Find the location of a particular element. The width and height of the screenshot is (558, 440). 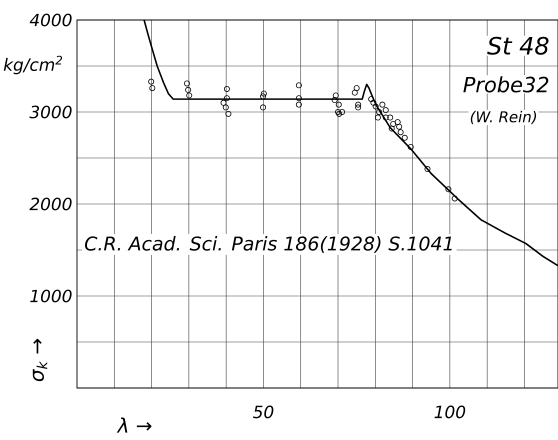

y-tick-label: 3000 is located at coordinates (50, 112).